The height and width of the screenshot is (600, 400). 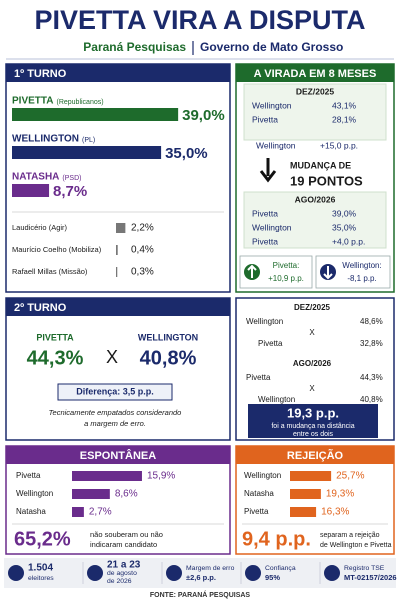 What do you see at coordinates (123, 544) in the screenshot?
I see `note: indicaram candidato` at bounding box center [123, 544].